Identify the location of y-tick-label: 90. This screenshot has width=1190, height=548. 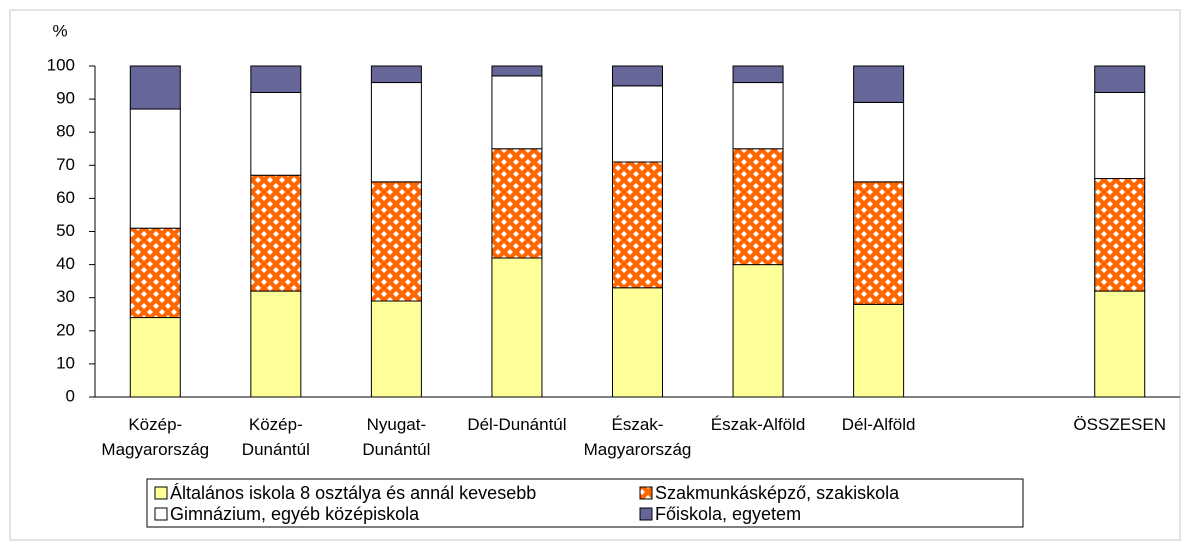
(65, 98).